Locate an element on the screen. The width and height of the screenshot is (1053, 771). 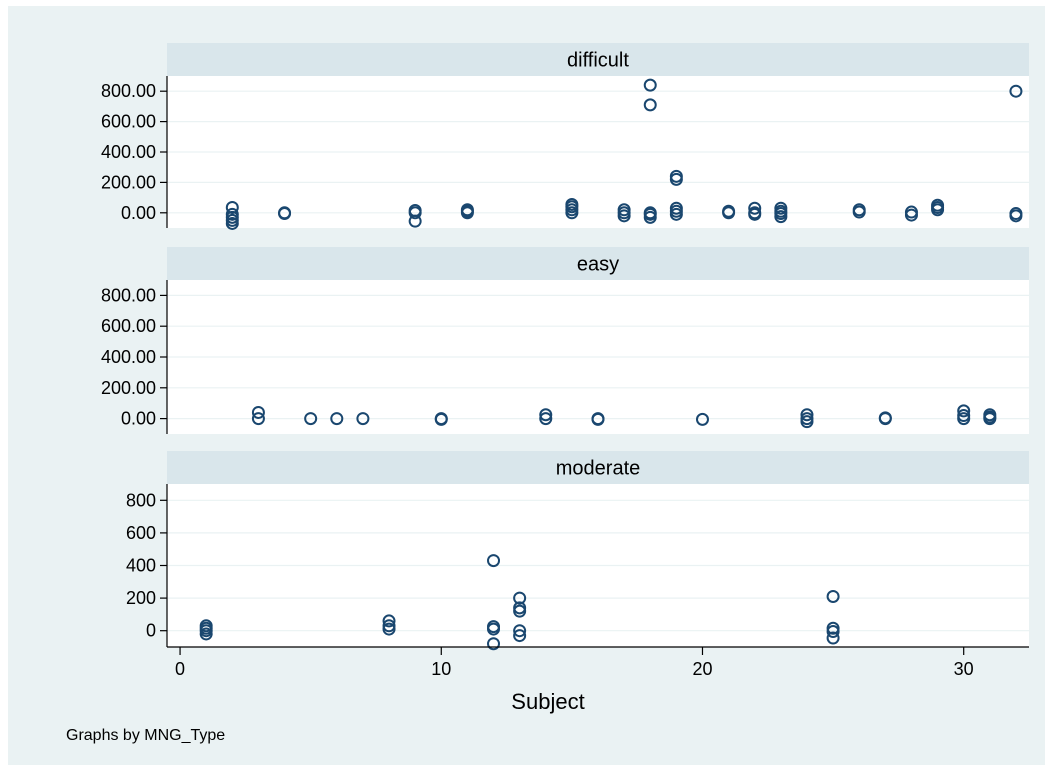
panel-title: moderate is located at coordinates (598, 469).